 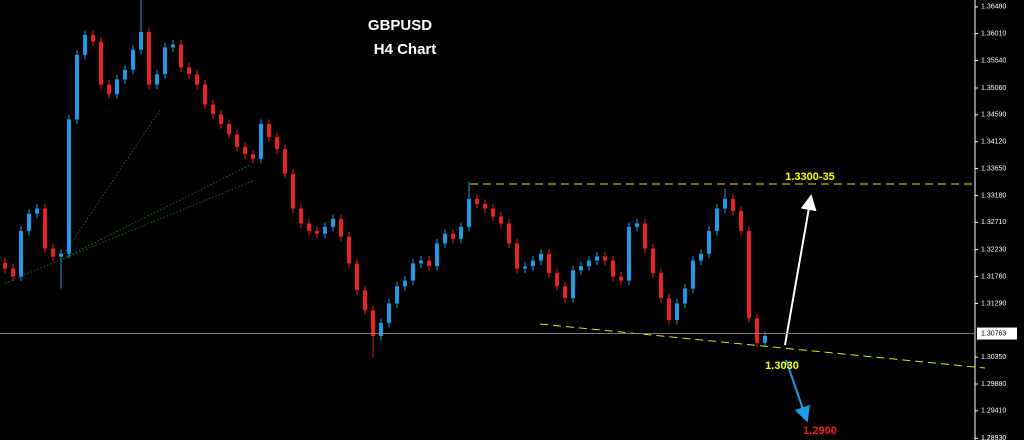 I want to click on y-tick-label: 1.31290, so click(x=993, y=303).